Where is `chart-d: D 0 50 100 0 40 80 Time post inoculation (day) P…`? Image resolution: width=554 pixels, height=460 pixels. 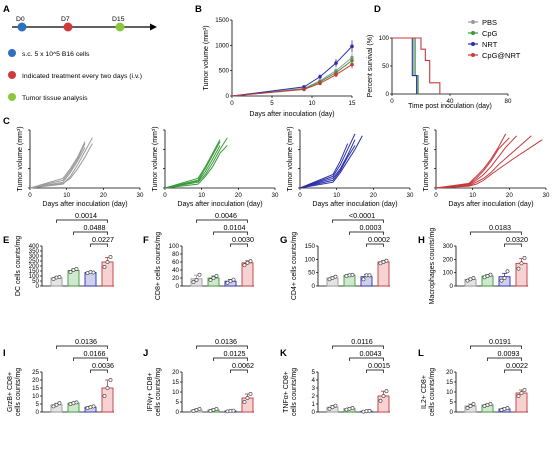 chart-d: D 0 50 100 0 40 80 Time post inoculation (day) P… is located at coordinates (444, 57).